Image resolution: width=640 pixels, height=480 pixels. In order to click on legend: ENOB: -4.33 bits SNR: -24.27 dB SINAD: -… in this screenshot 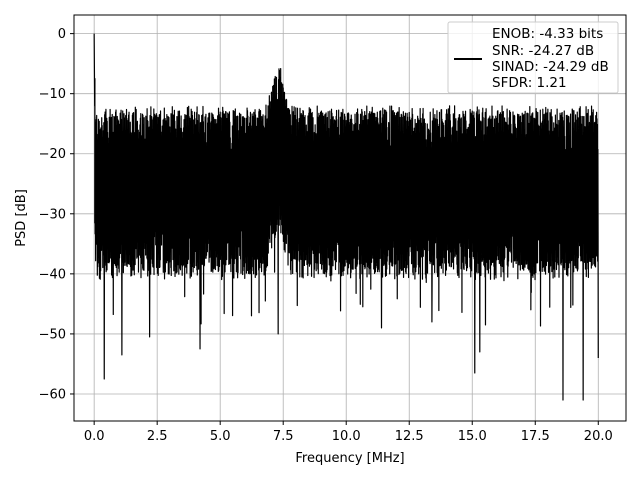, I will do `click(533, 57)`.